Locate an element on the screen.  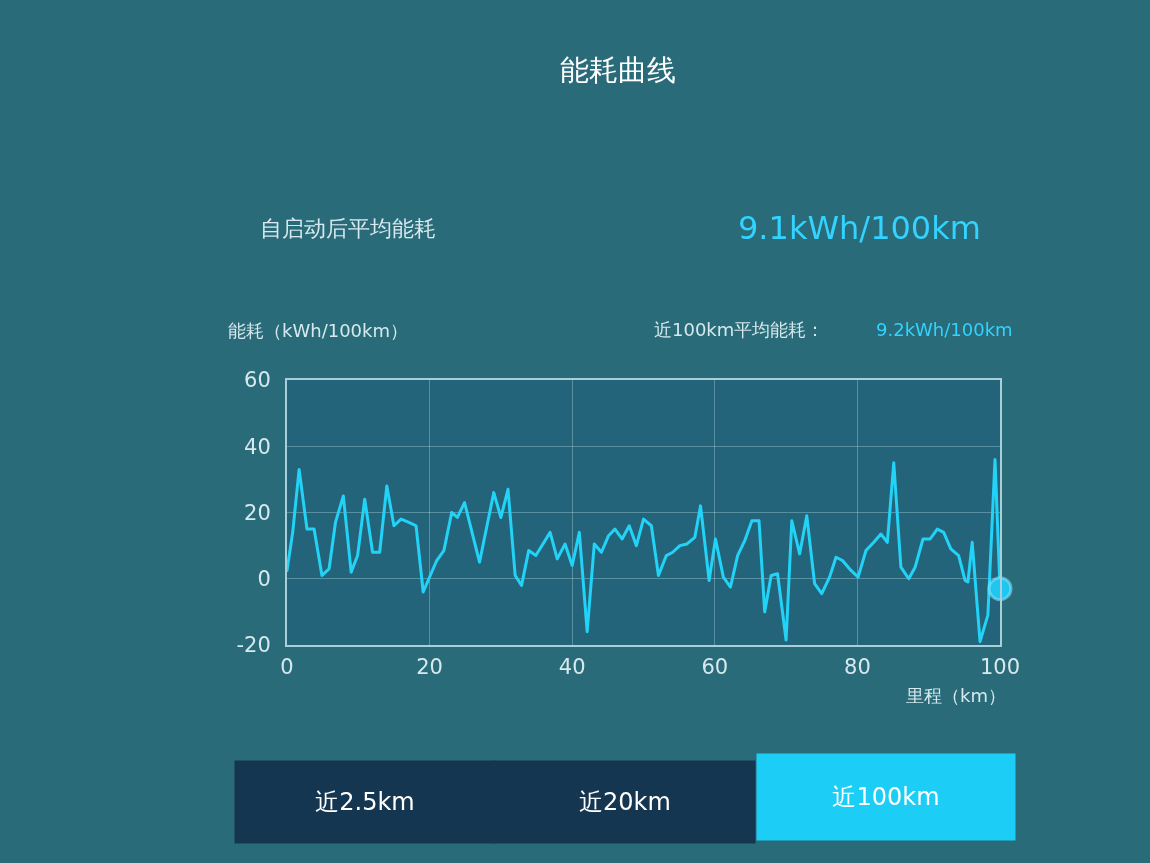
text: 近100km is located at coordinates (886, 797).